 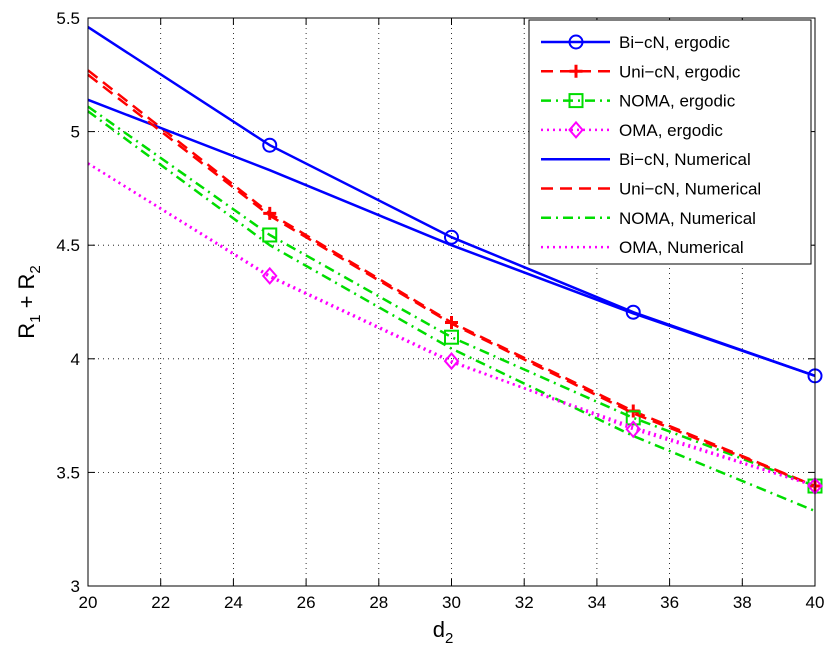 What do you see at coordinates (68, 245) in the screenshot?
I see `y-tick-label: 4.5` at bounding box center [68, 245].